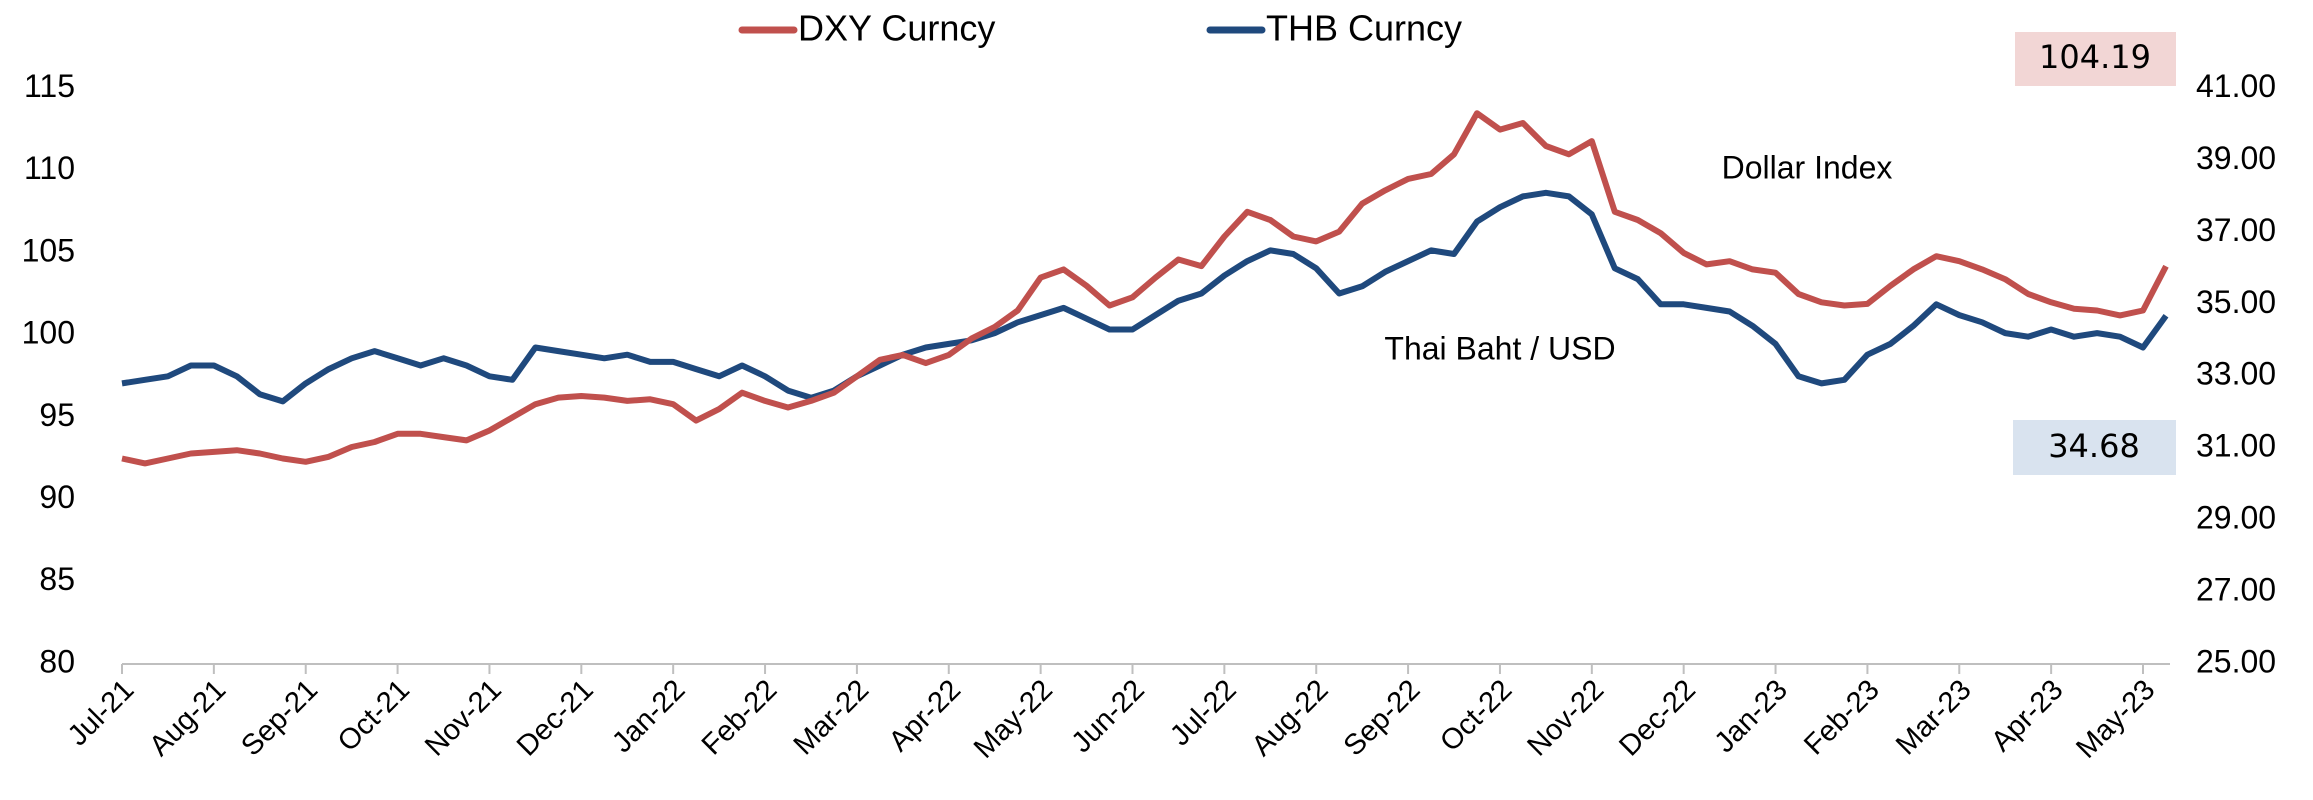  Describe the element at coordinates (1934, 718) in the screenshot. I see `x-tick-label: Mar-23` at that location.